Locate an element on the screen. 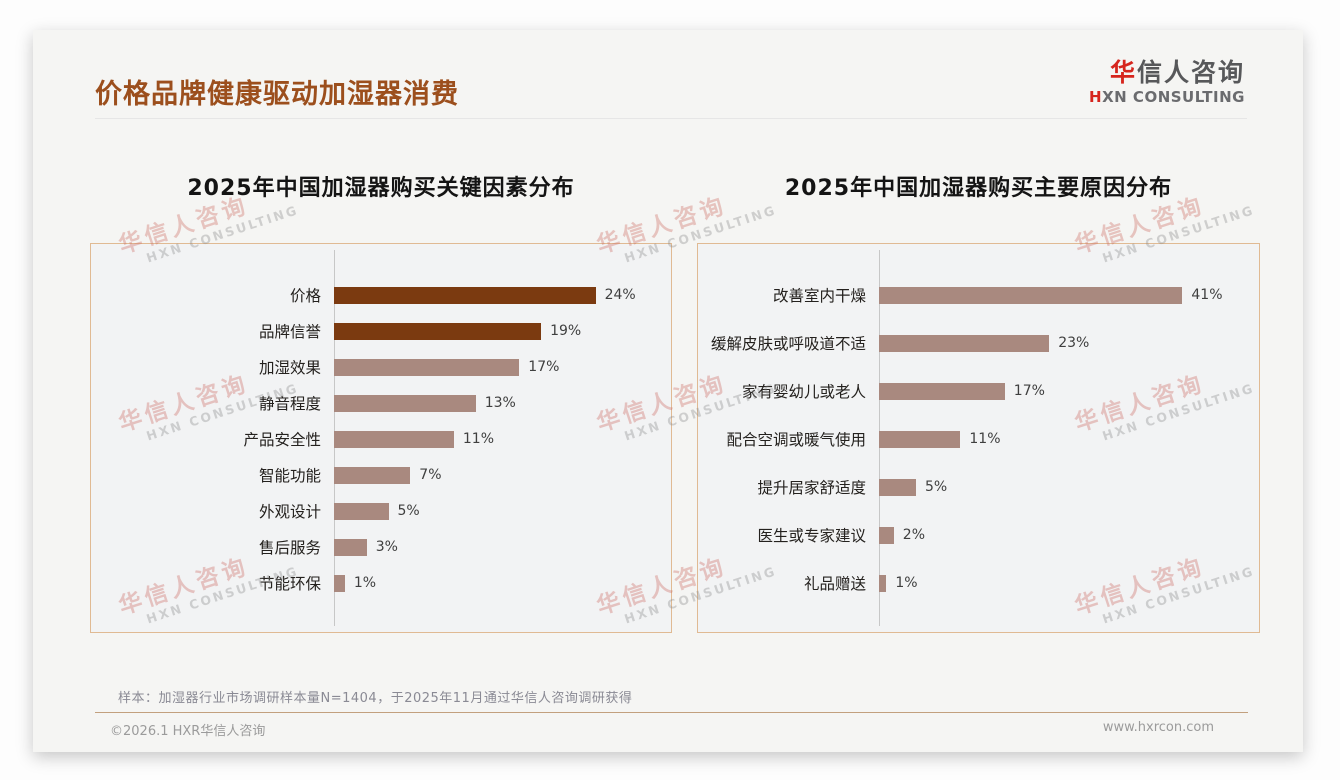  bar-row: 售后服务 3% is located at coordinates (376, 547).